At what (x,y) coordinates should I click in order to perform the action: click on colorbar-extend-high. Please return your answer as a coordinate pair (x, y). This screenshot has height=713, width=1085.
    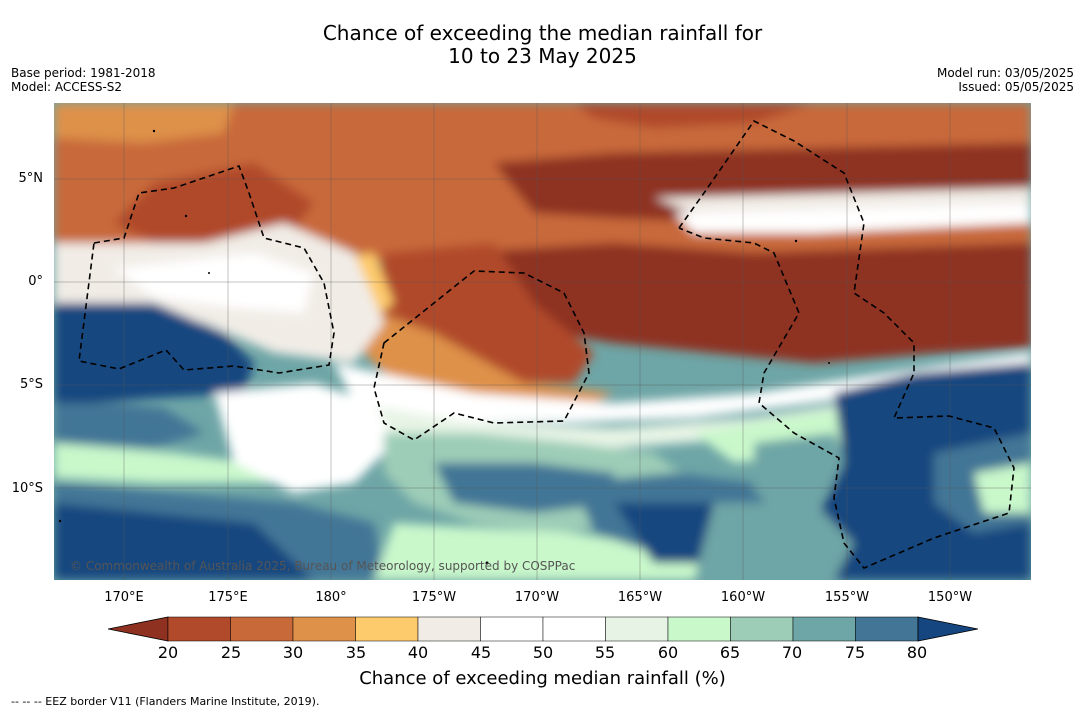
    Looking at the image, I should click on (948, 629).